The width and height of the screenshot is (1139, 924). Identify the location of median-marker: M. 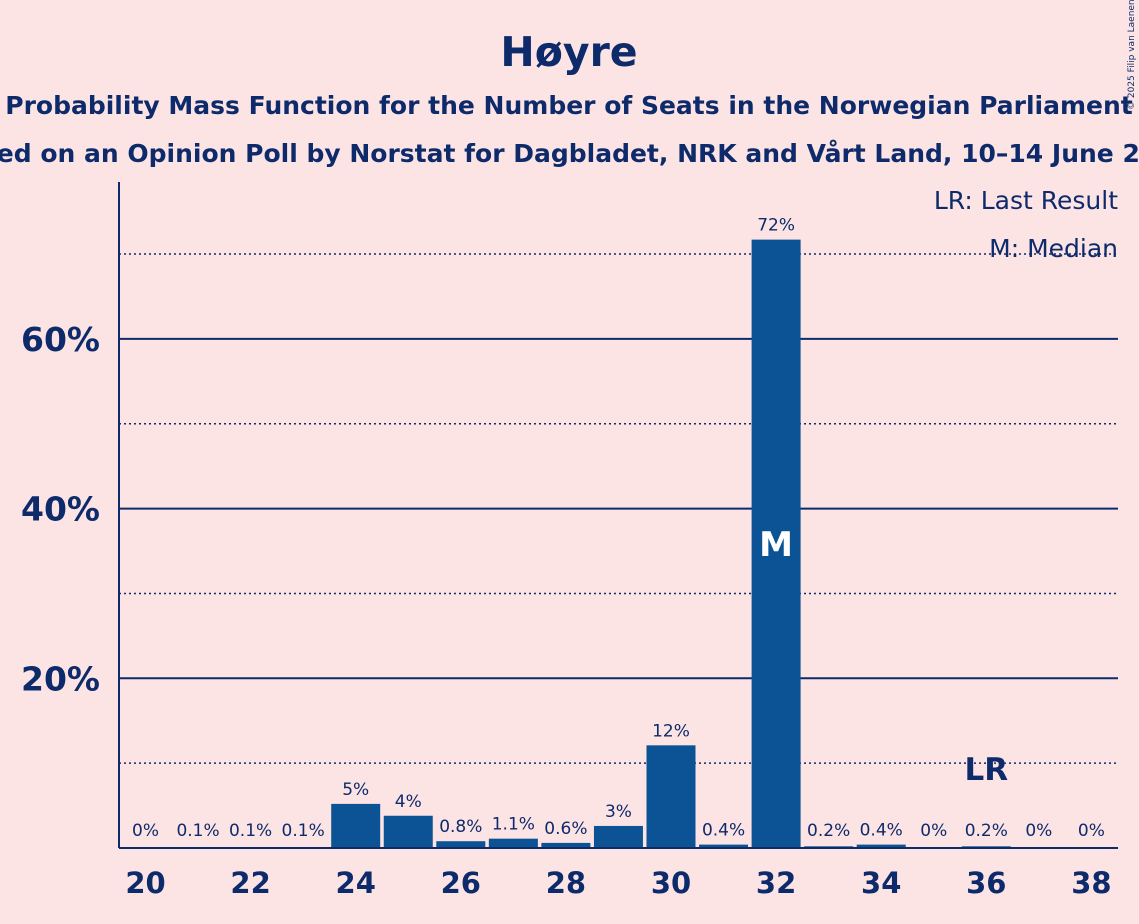
(776, 545).